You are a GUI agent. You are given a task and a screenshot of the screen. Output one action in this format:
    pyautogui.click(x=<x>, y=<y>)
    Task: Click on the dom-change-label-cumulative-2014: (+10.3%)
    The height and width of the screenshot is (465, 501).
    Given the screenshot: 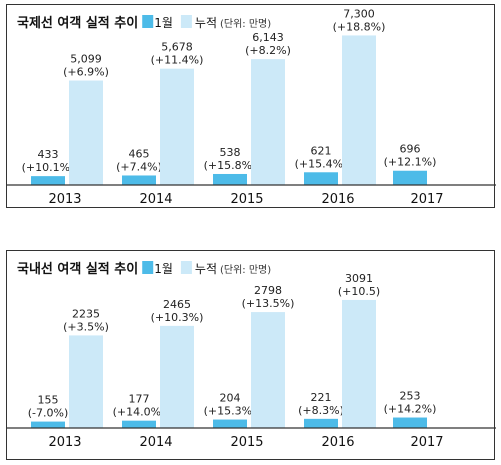 What is the action you would take?
    pyautogui.click(x=177, y=317)
    